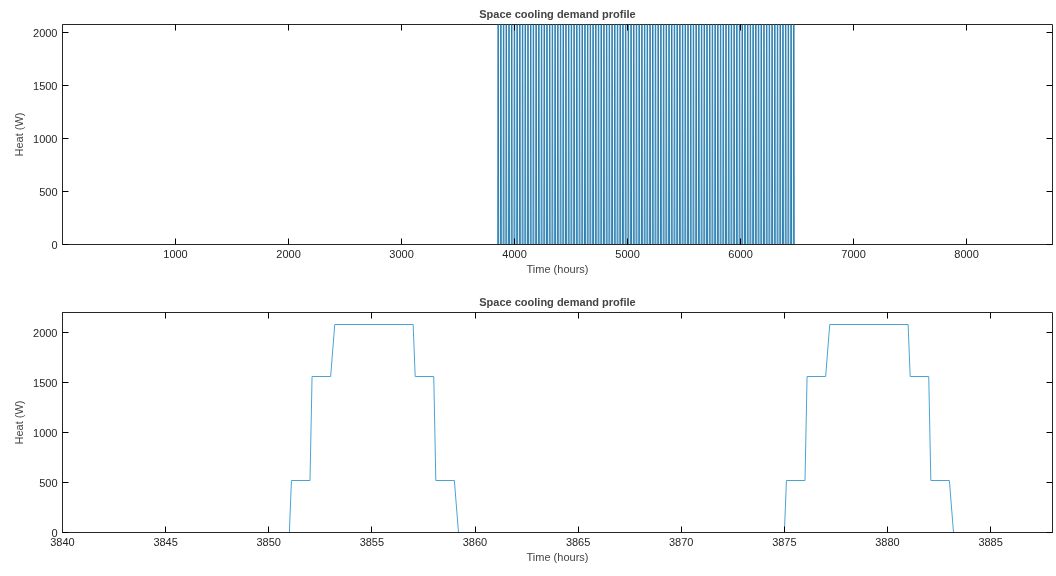 The image size is (1056, 576). Describe the element at coordinates (887, 541) in the screenshot. I see `x-tick-label: 3880` at that location.